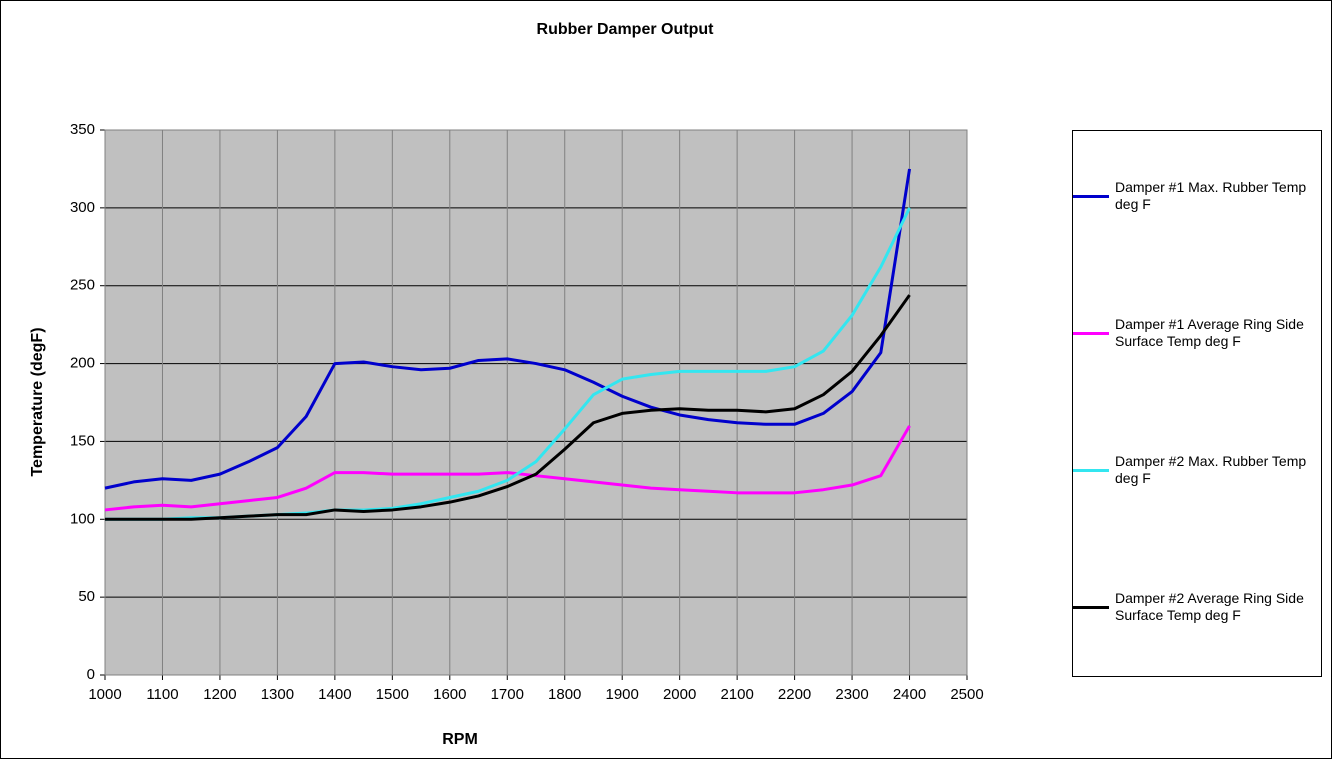 The image size is (1332, 759). I want to click on x-tick-label: 1900, so click(622, 694).